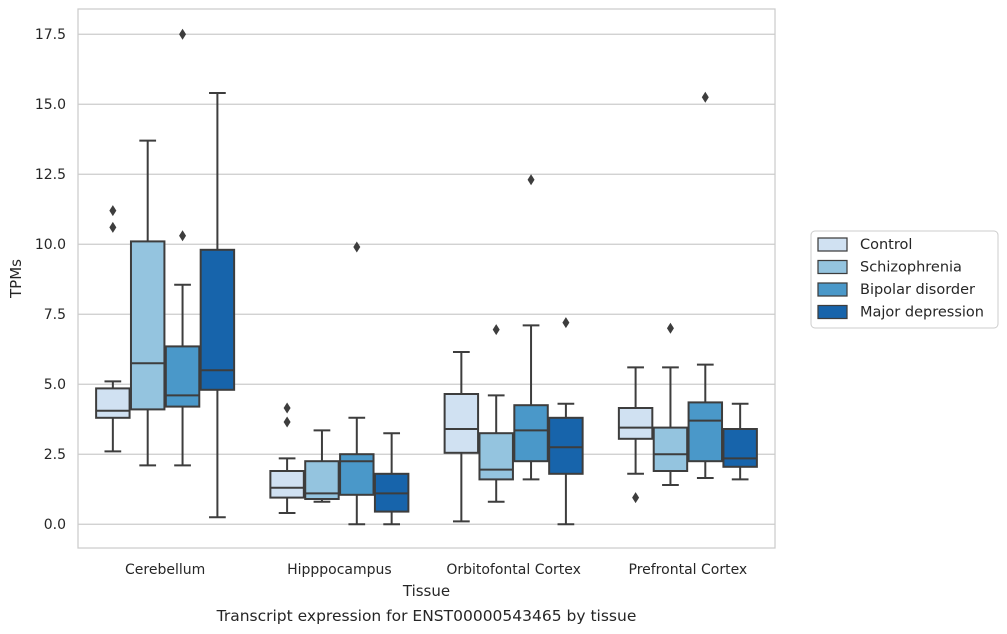 The image size is (1007, 634). What do you see at coordinates (688, 570) in the screenshot?
I see `x-tick-label: Prefrontal Cortex` at bounding box center [688, 570].